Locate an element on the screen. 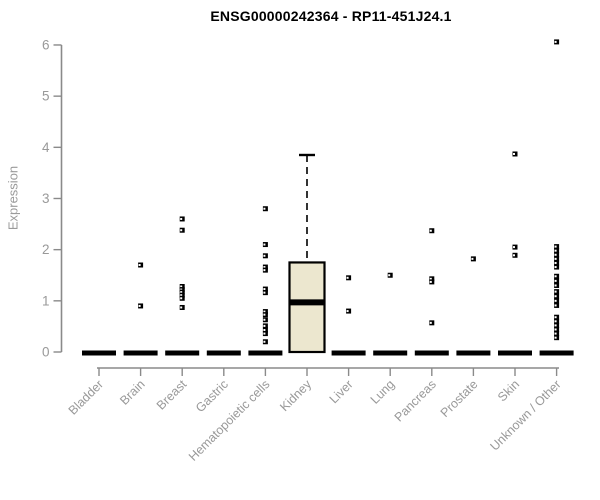 The width and height of the screenshot is (600, 500). x-category-label: Breast is located at coordinates (172, 395).